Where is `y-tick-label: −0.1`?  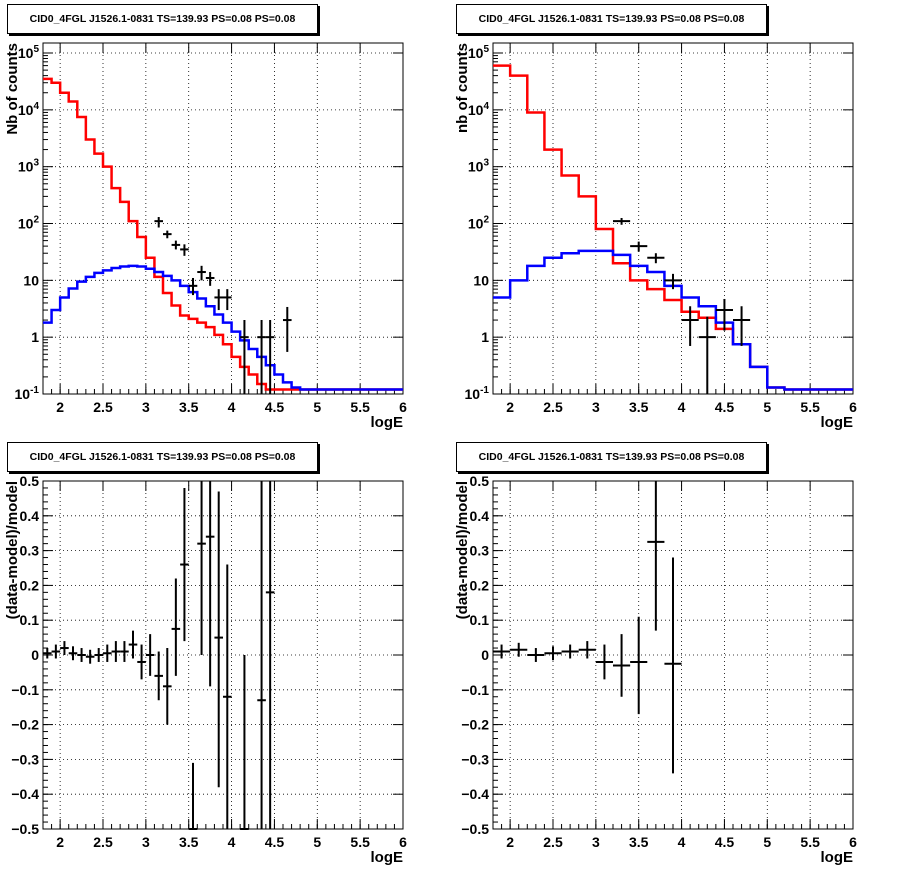 y-tick-label: −0.1 is located at coordinates (25, 690).